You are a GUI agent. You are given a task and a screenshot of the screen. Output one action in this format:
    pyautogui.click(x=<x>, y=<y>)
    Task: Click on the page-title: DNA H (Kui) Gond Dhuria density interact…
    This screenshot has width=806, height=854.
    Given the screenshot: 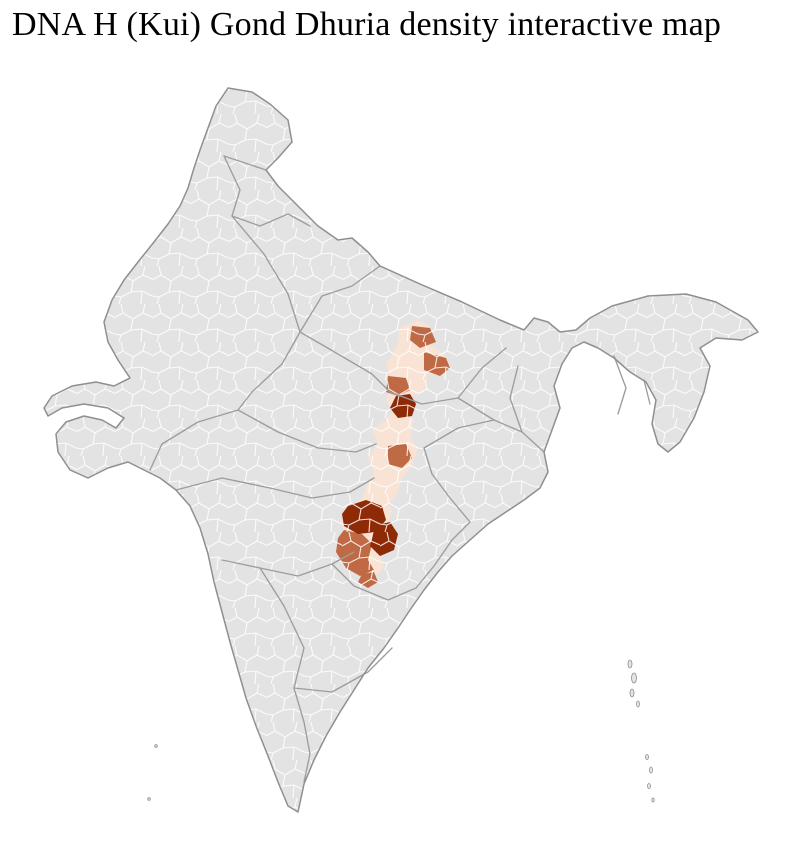 What is the action you would take?
    pyautogui.click(x=367, y=24)
    